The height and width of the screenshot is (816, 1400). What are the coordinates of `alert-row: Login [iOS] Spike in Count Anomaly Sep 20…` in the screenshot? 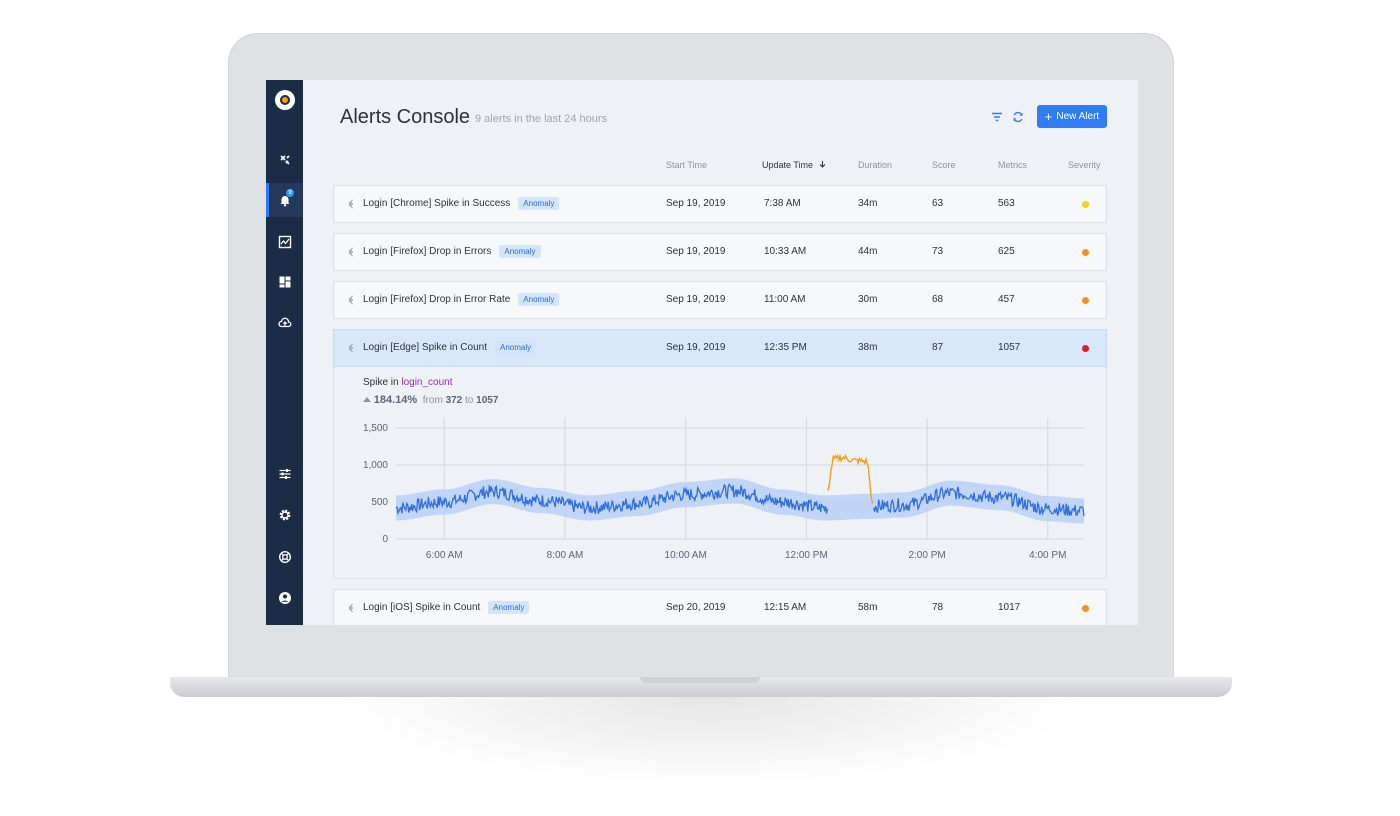 It's located at (720, 607).